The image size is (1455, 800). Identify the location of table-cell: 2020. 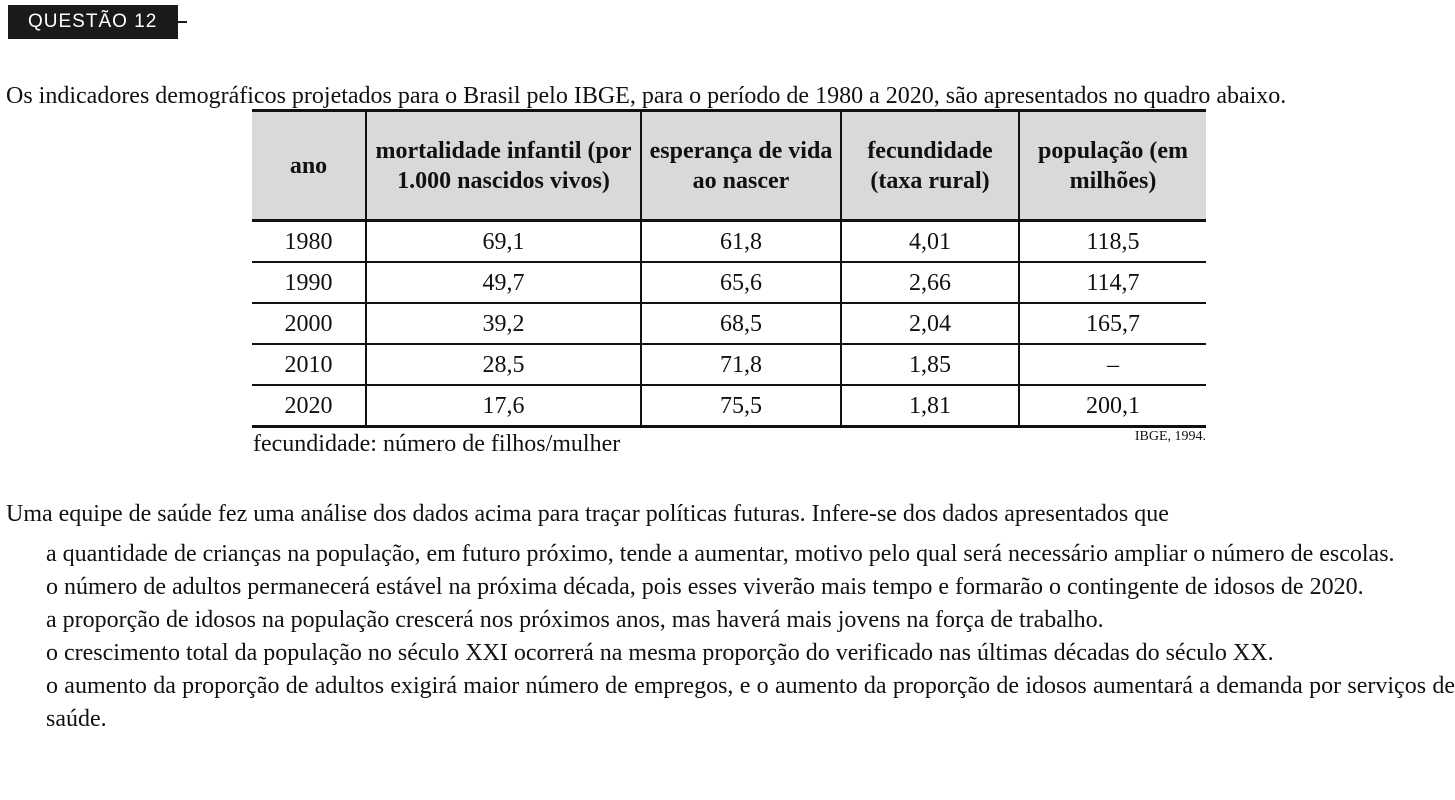
(309, 406).